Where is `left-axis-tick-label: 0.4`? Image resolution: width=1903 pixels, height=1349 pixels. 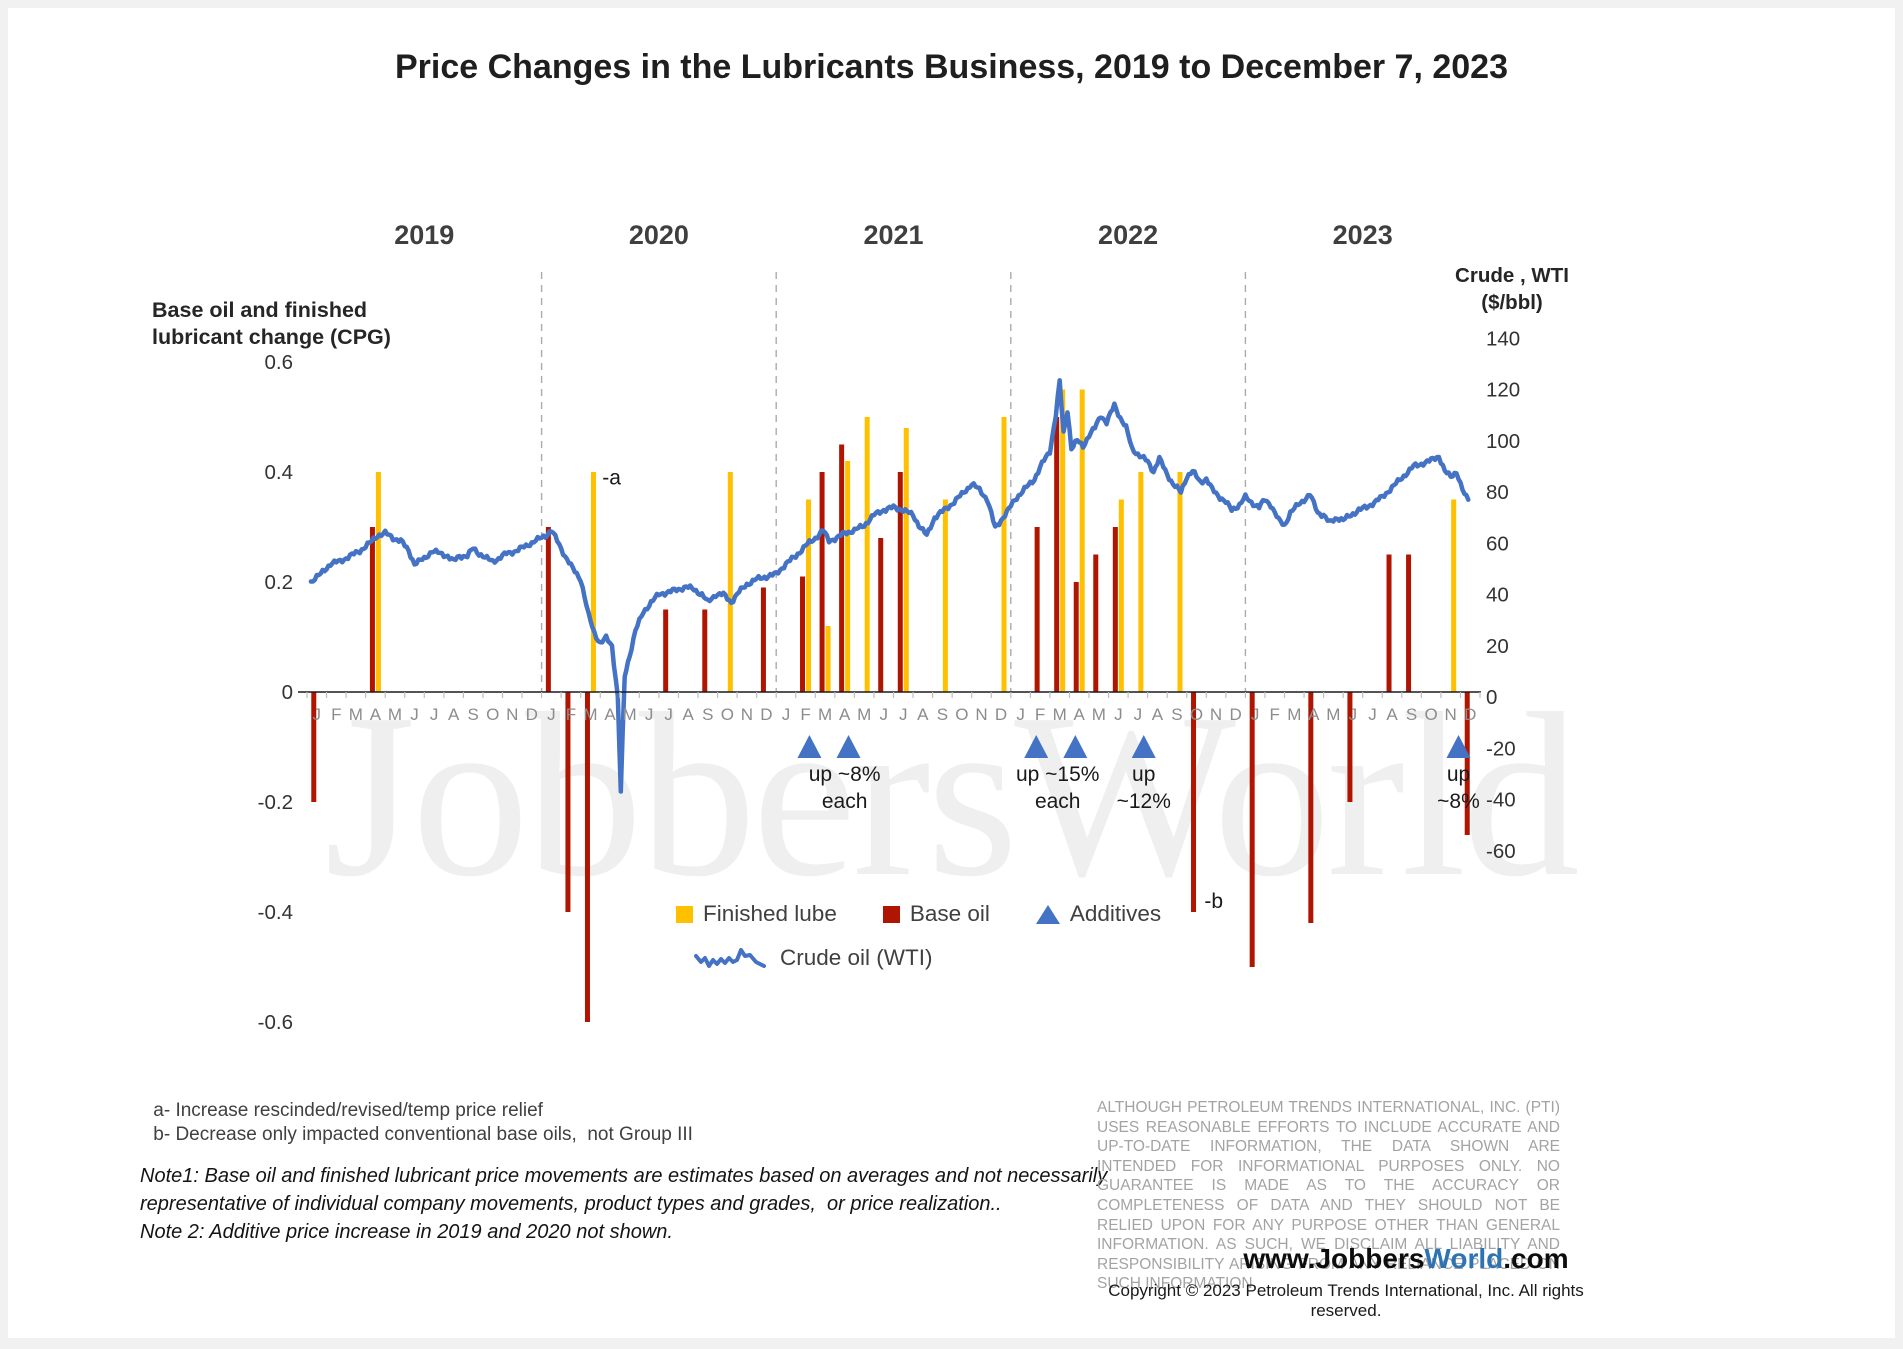 left-axis-tick-label: 0.4 is located at coordinates (279, 472).